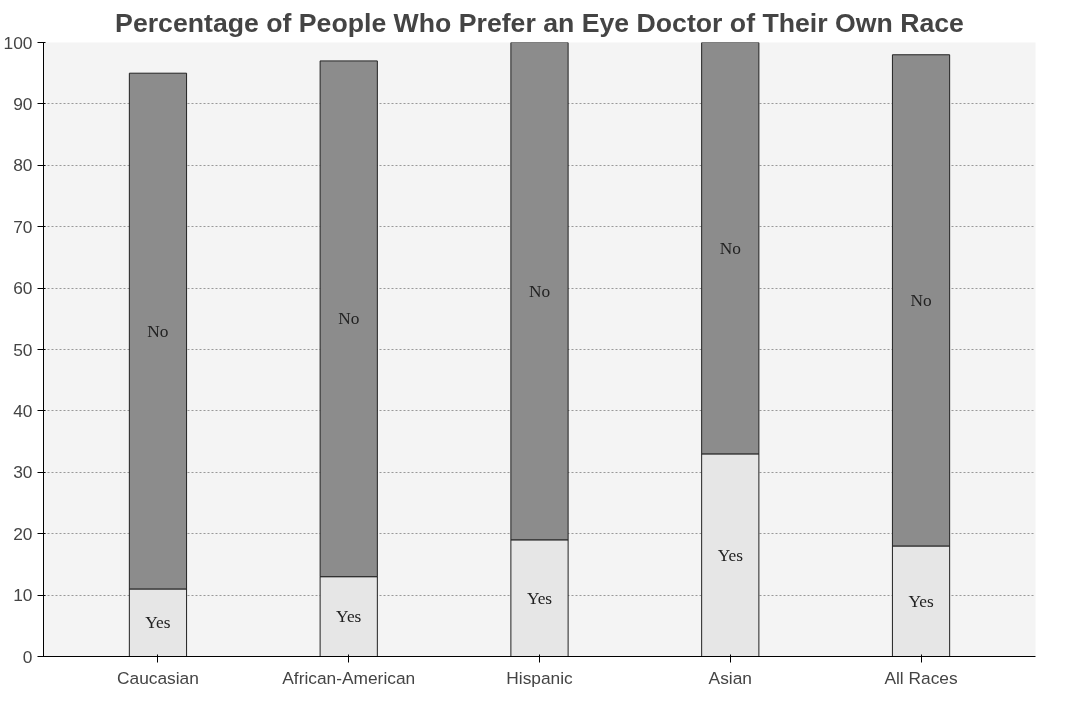  I want to click on y-tick-label: 50, so click(23, 349).